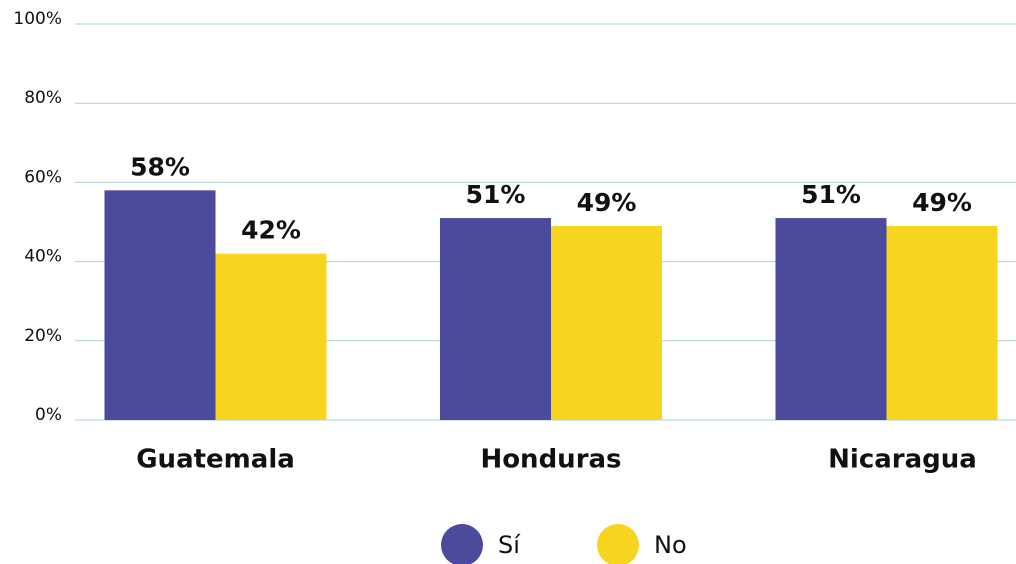  I want to click on y-tick-label: 20%, so click(43, 336).